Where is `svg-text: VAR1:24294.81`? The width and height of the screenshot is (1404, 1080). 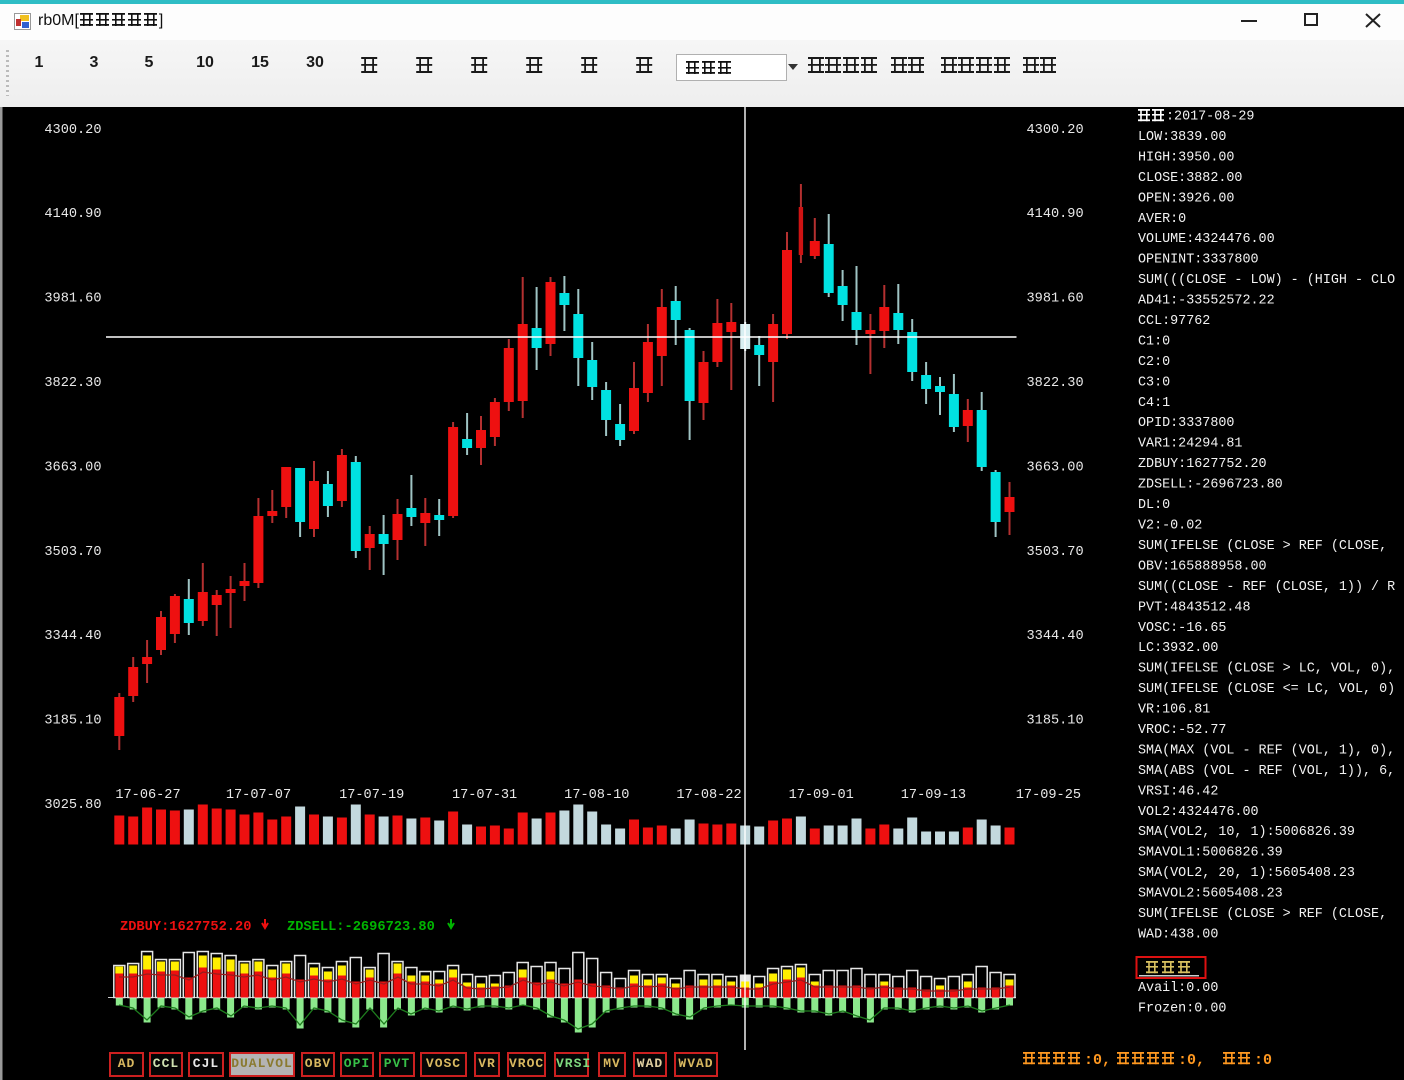
svg-text: VAR1:24294.81 is located at coordinates (1190, 444).